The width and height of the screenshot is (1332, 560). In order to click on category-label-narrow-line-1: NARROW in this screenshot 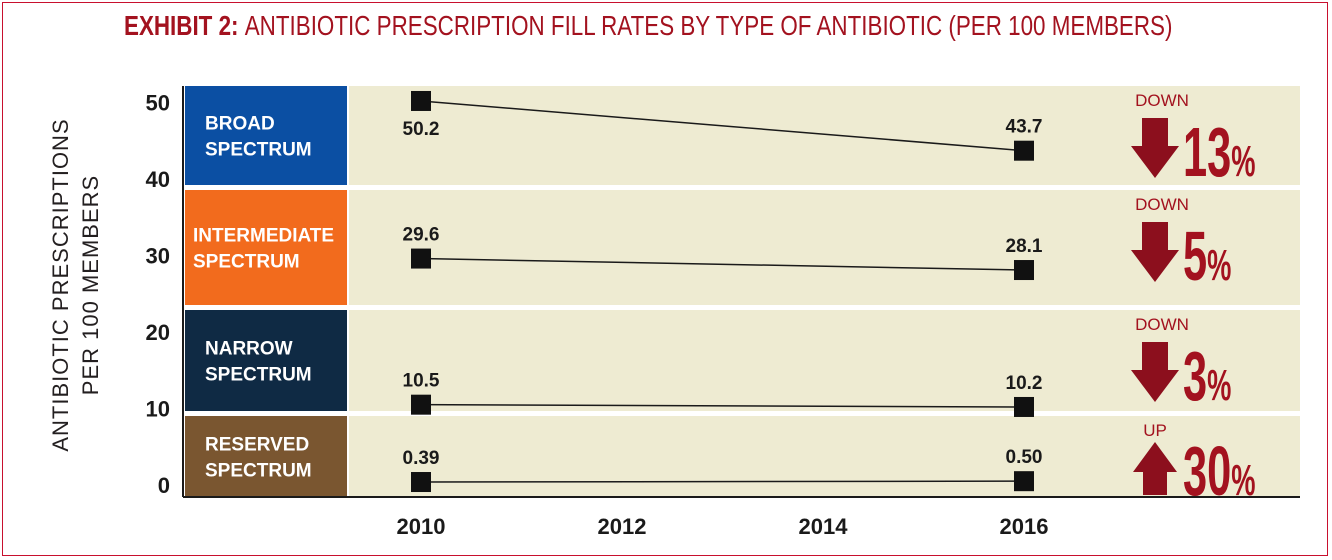, I will do `click(249, 349)`.